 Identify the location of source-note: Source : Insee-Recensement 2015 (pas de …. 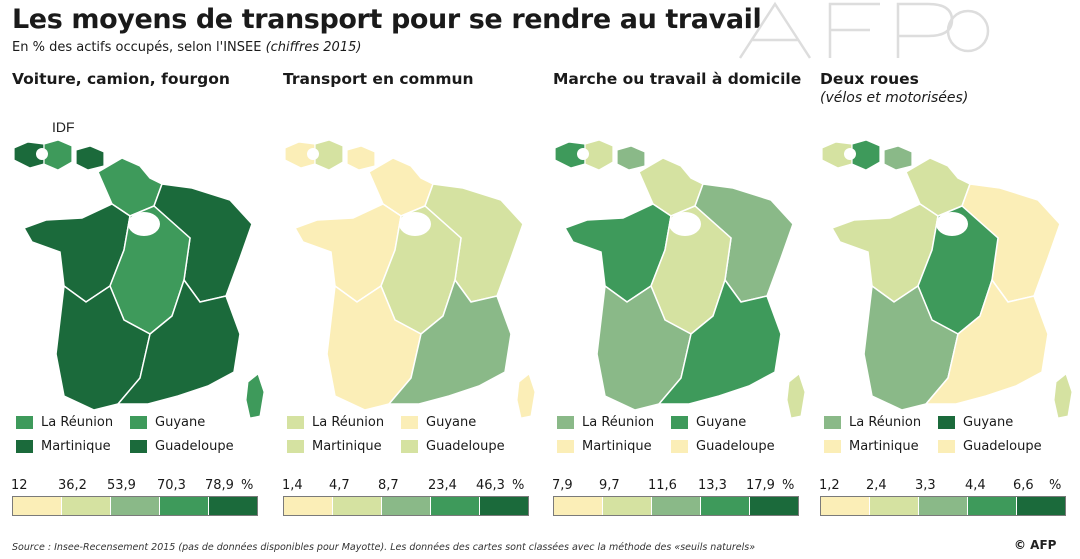
(384, 547).